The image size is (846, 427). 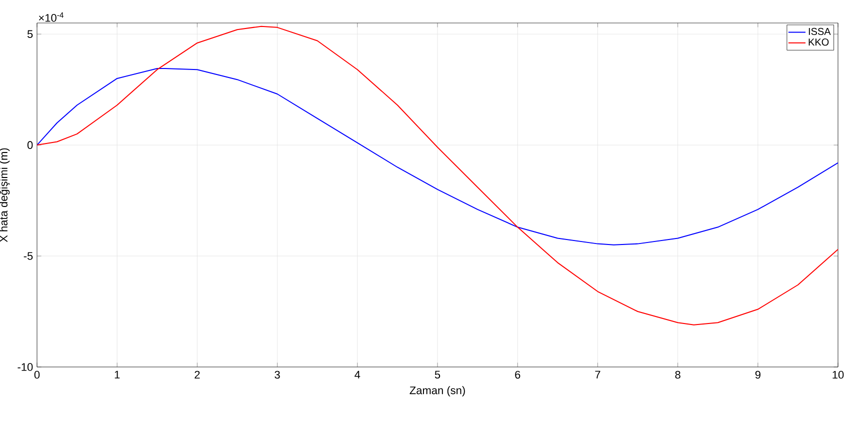 I want to click on x-tick-label: 6, so click(x=517, y=374).